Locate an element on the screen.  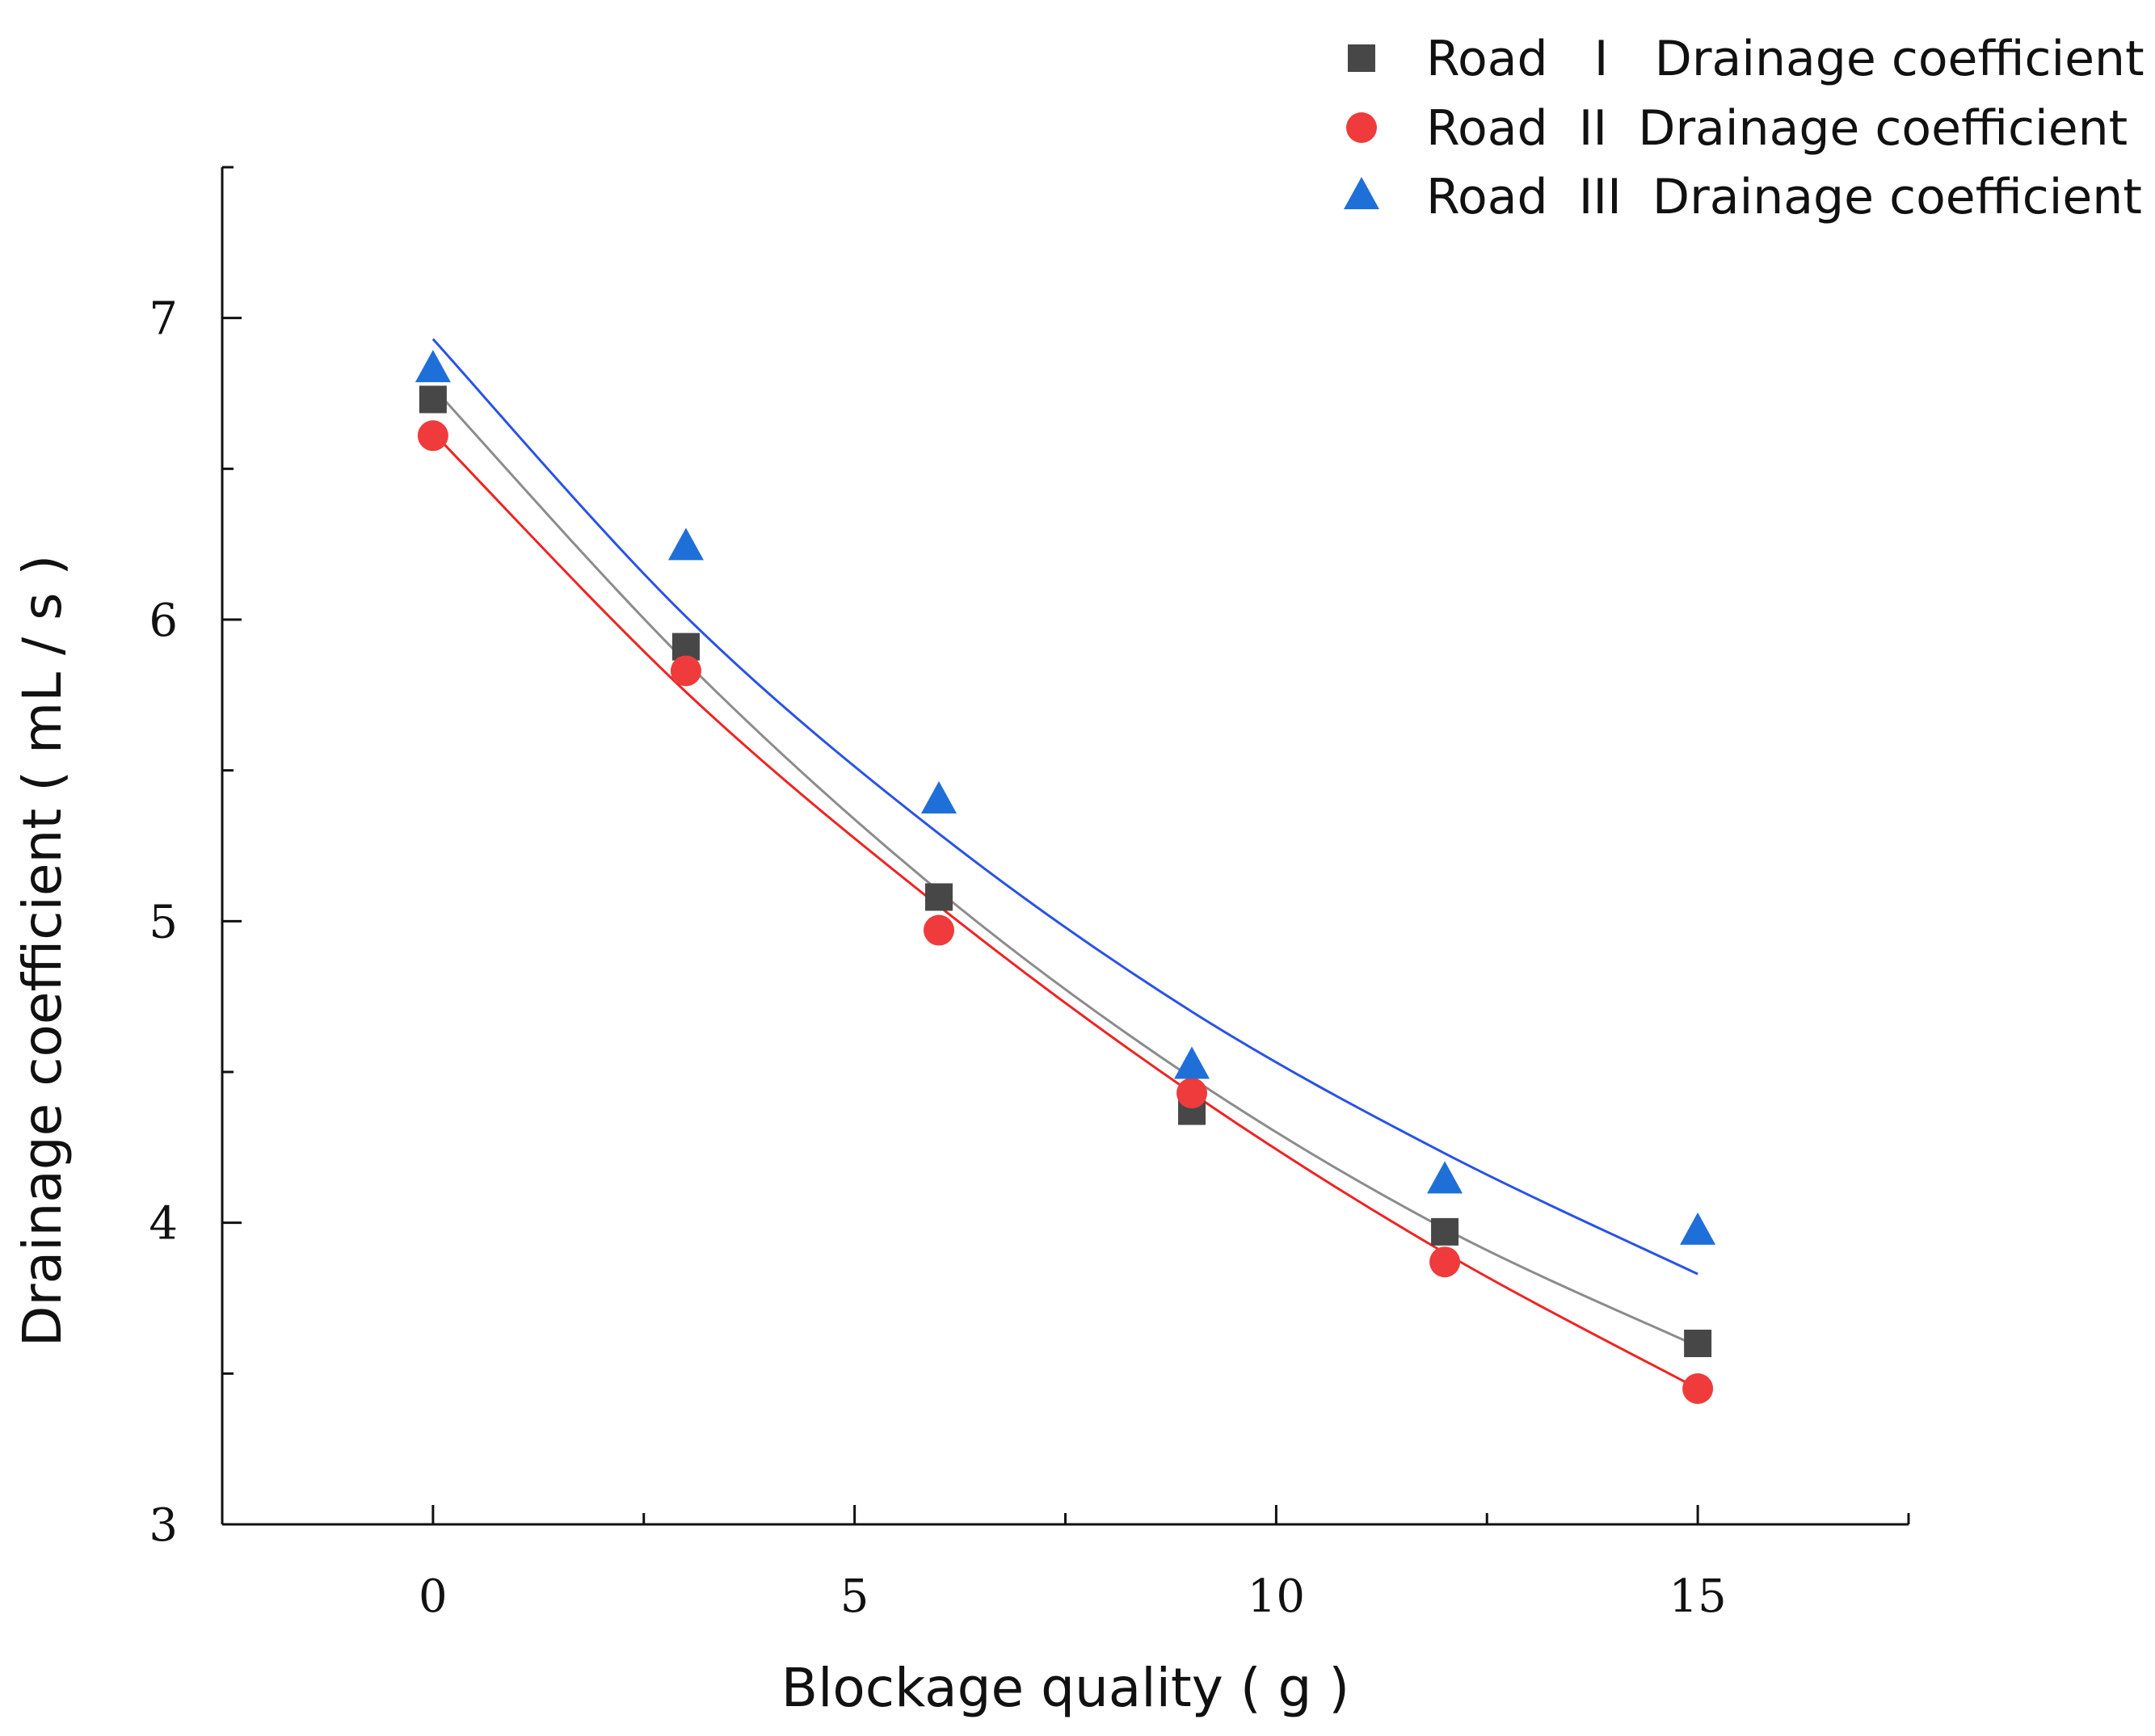
legend-label-series-1: Road I Drainage coefficient is located at coordinates (1785, 59).